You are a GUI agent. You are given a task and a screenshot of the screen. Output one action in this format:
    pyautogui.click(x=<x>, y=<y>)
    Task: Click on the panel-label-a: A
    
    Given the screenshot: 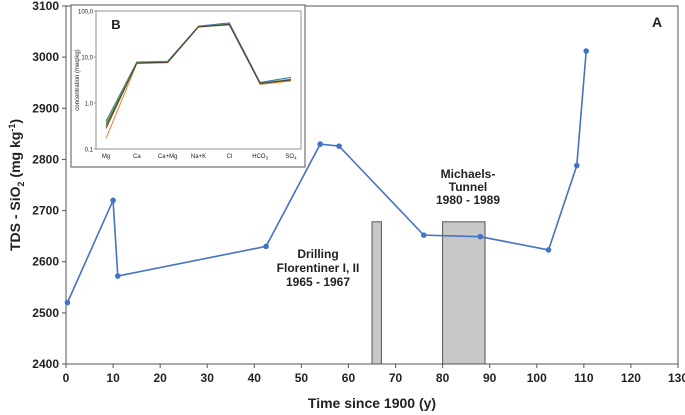 What is the action you would take?
    pyautogui.click(x=657, y=22)
    